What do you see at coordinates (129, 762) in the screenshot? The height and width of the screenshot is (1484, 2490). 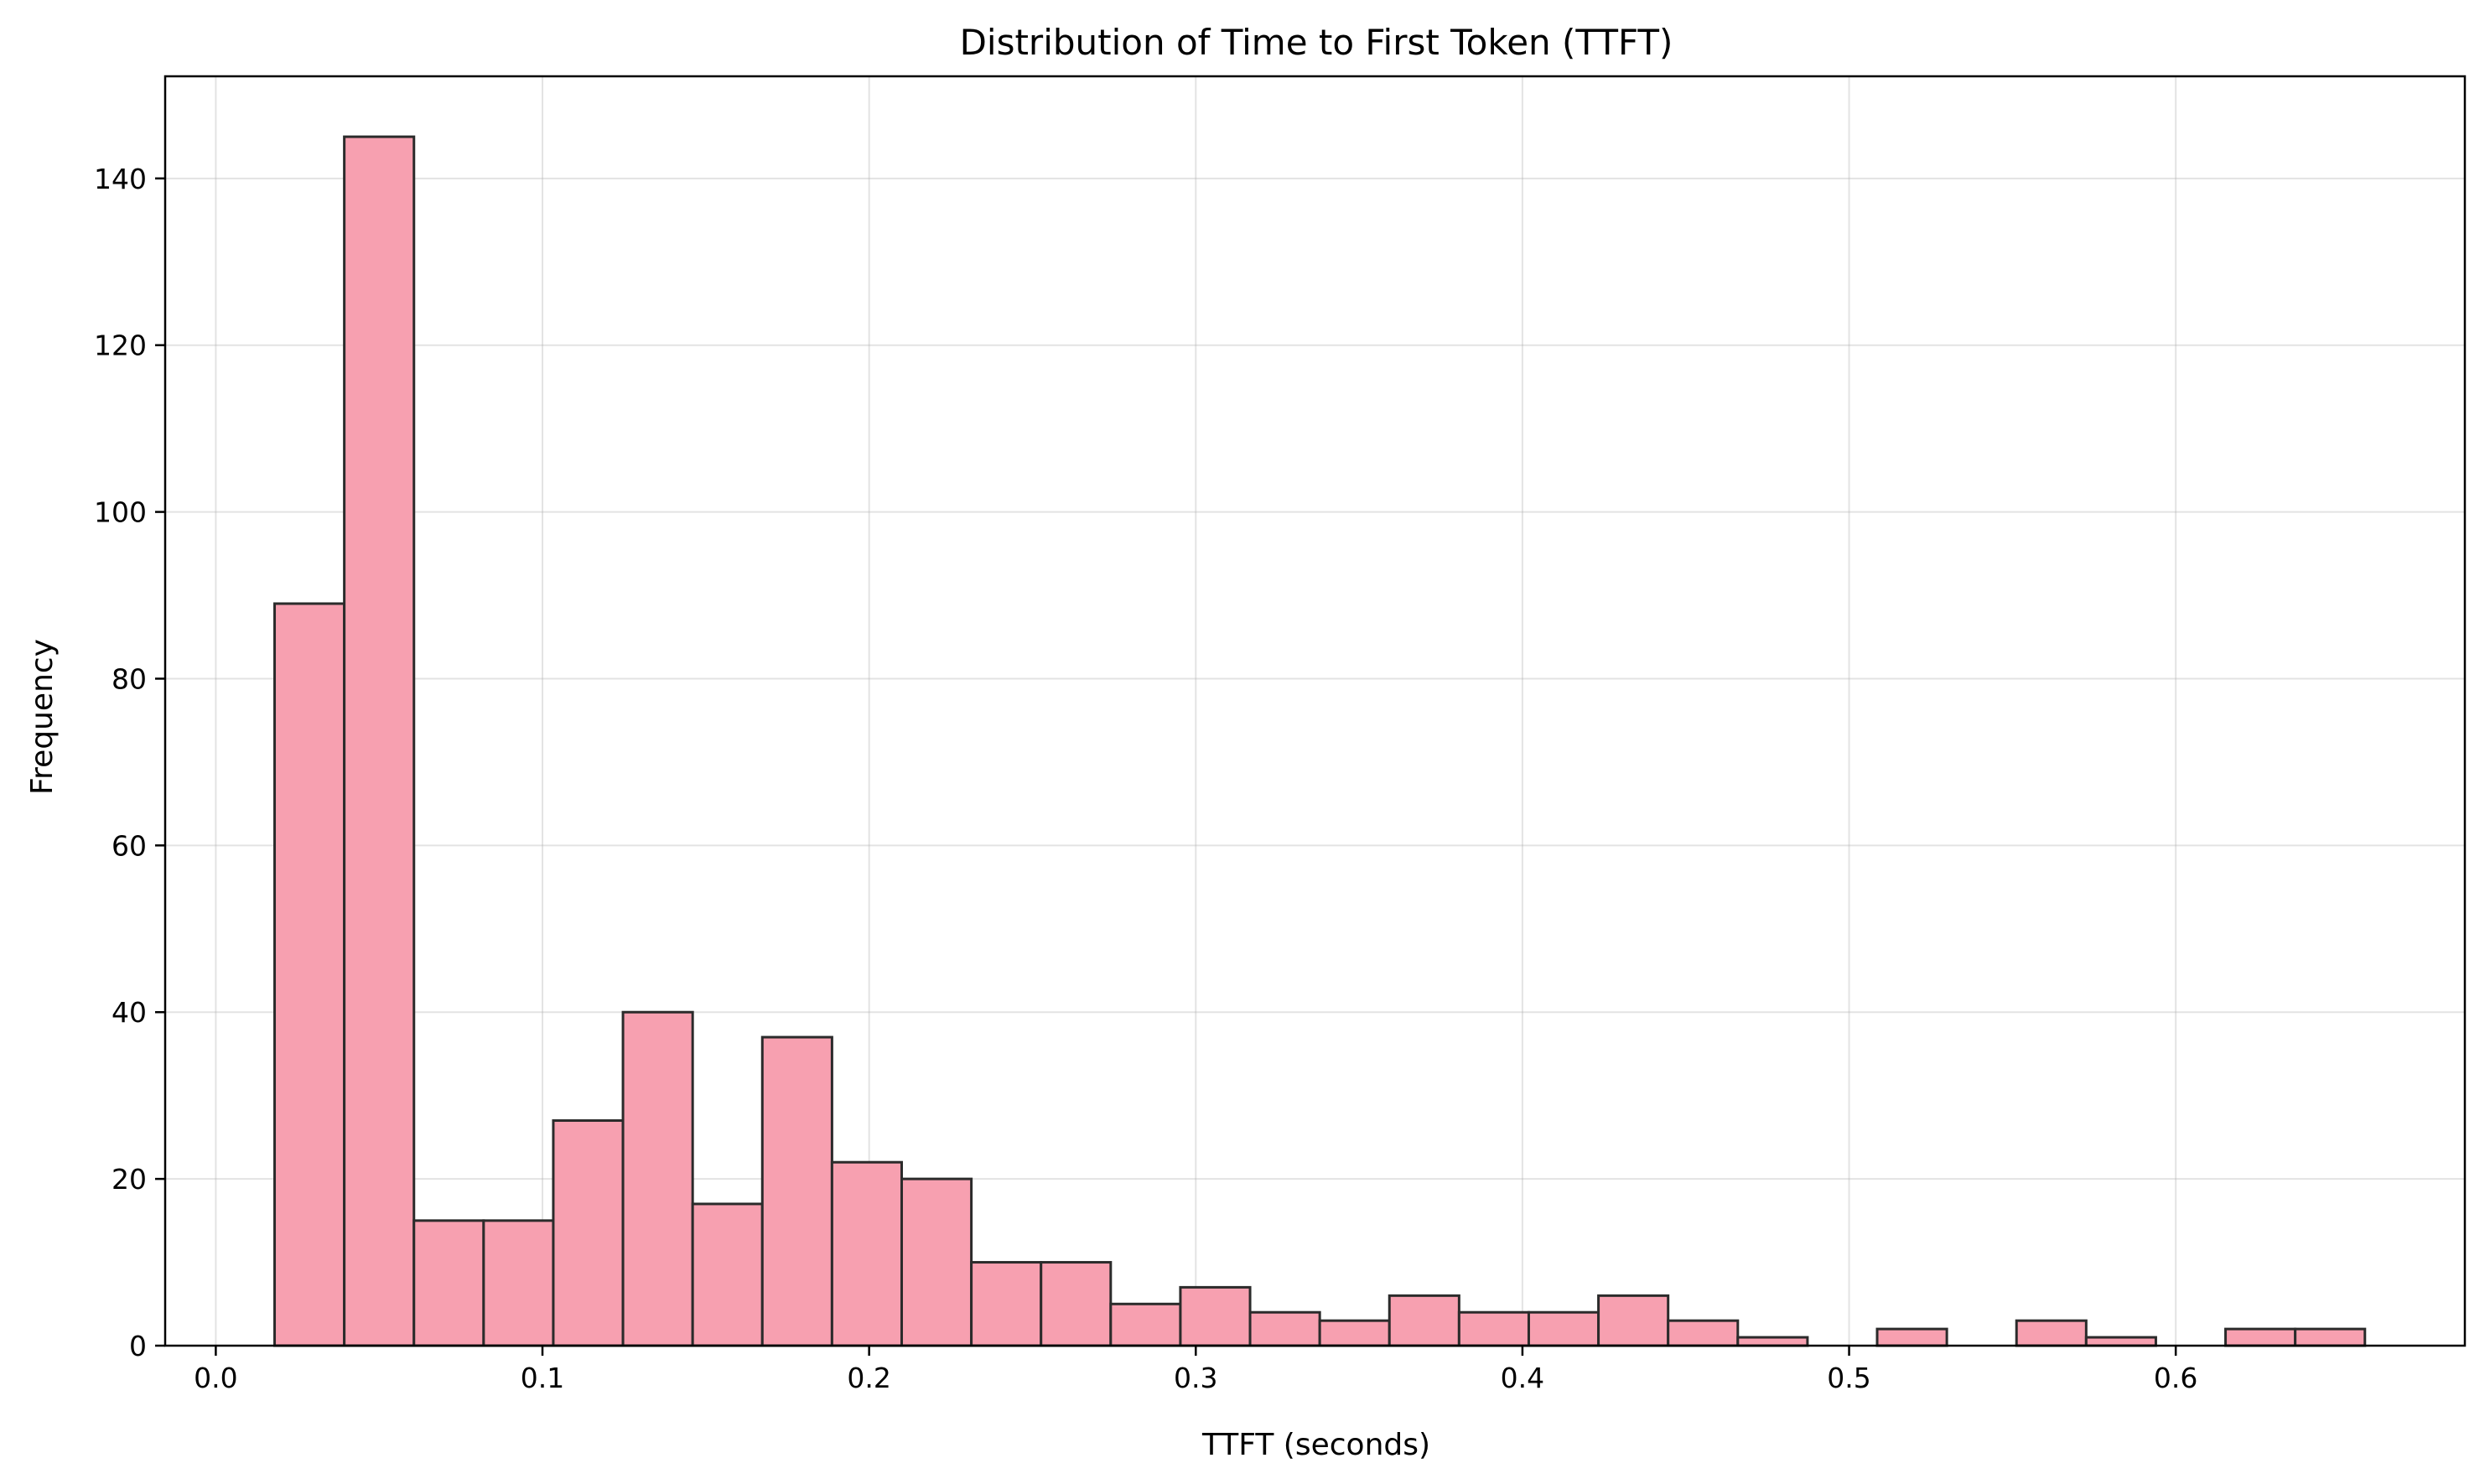 I see `y-axis: 0 20 40 60 80 100 120 140` at bounding box center [129, 762].